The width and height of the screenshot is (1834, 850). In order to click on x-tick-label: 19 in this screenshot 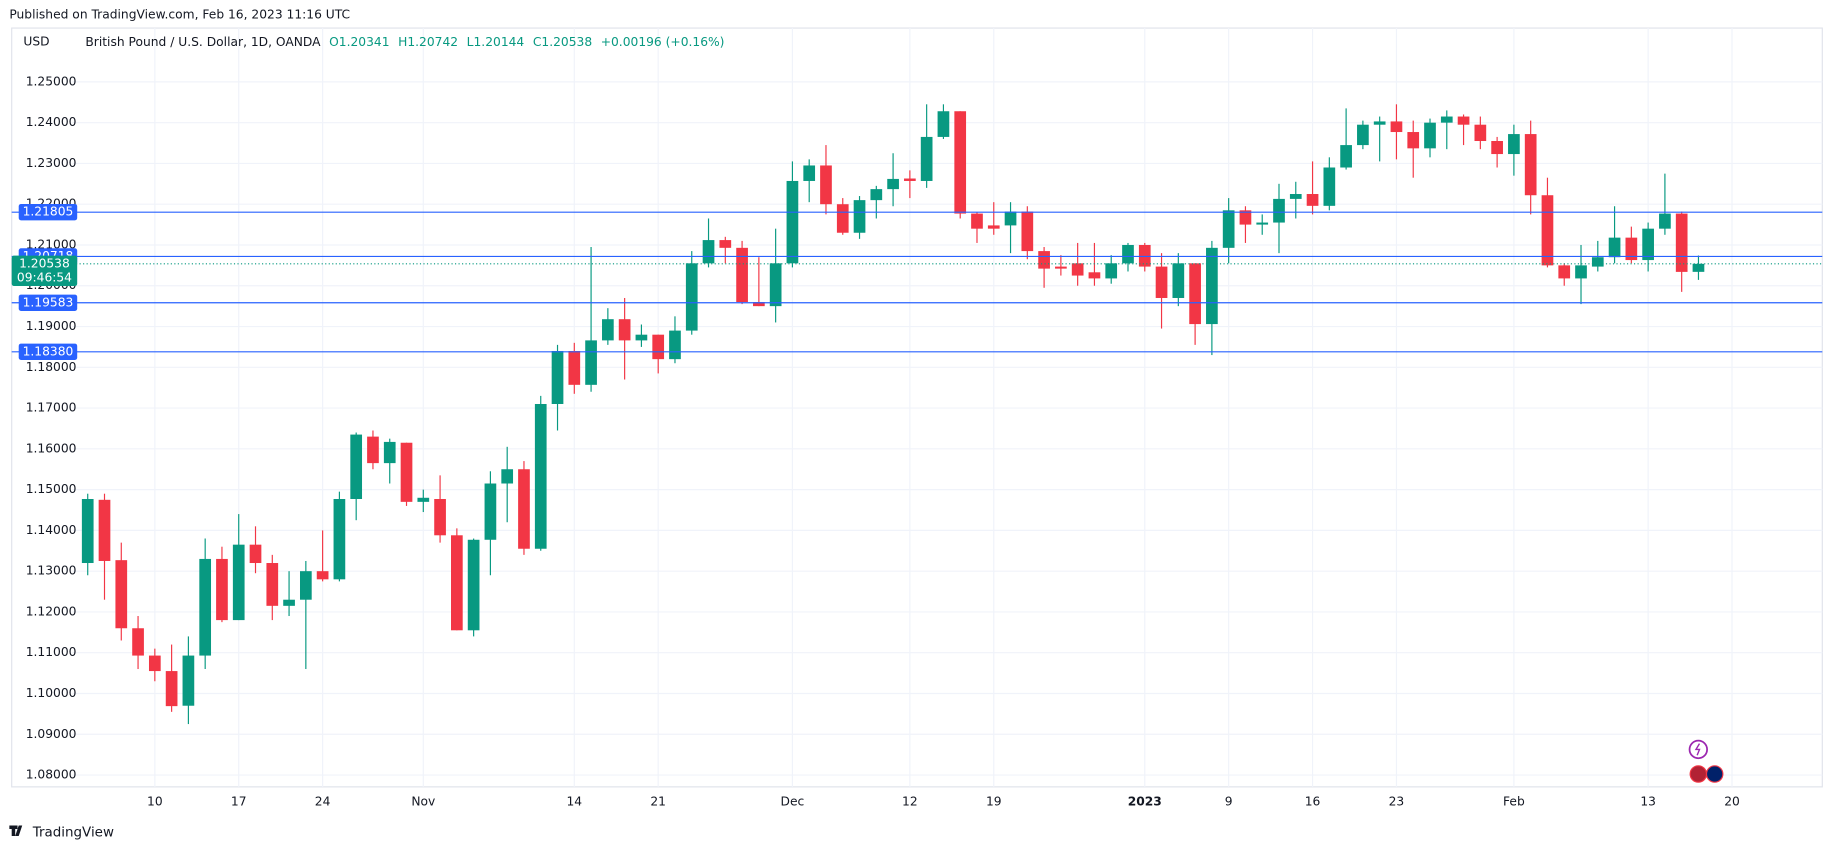, I will do `click(994, 802)`.